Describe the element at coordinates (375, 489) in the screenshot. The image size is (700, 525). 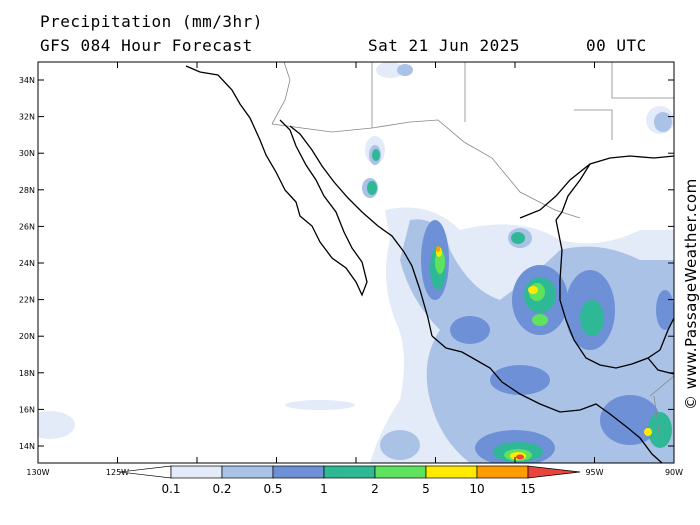
I see `legend-label: 2` at that location.